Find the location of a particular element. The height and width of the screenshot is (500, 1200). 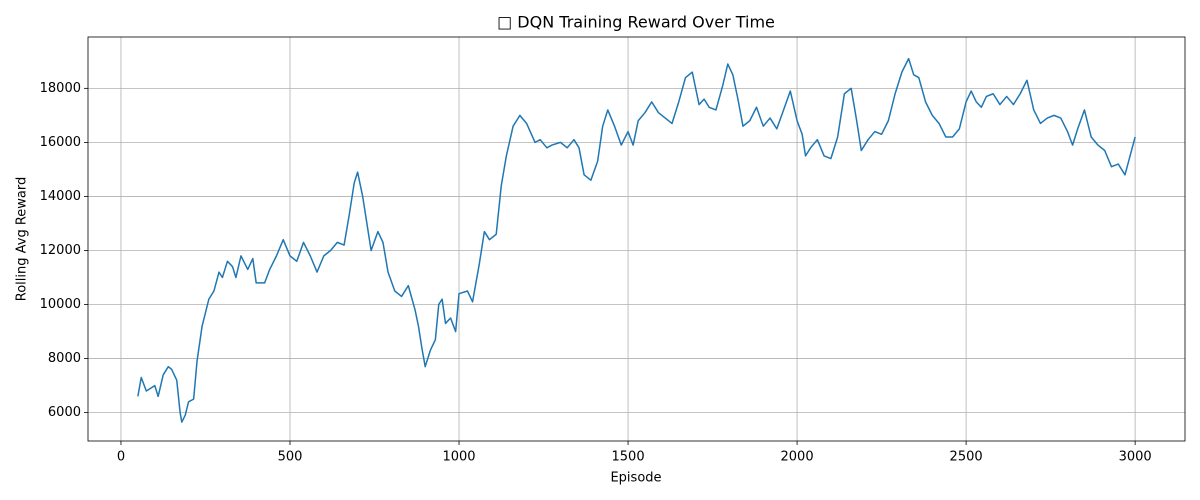

y-tick-label: 10000 is located at coordinates (60, 304).